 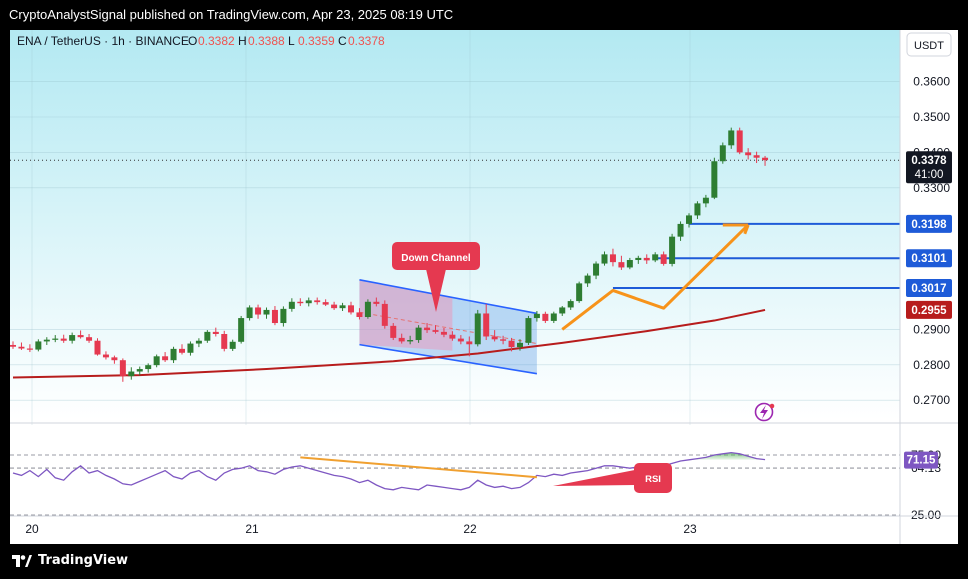 What do you see at coordinates (252, 529) in the screenshot?
I see `time-axis-label: 21` at bounding box center [252, 529].